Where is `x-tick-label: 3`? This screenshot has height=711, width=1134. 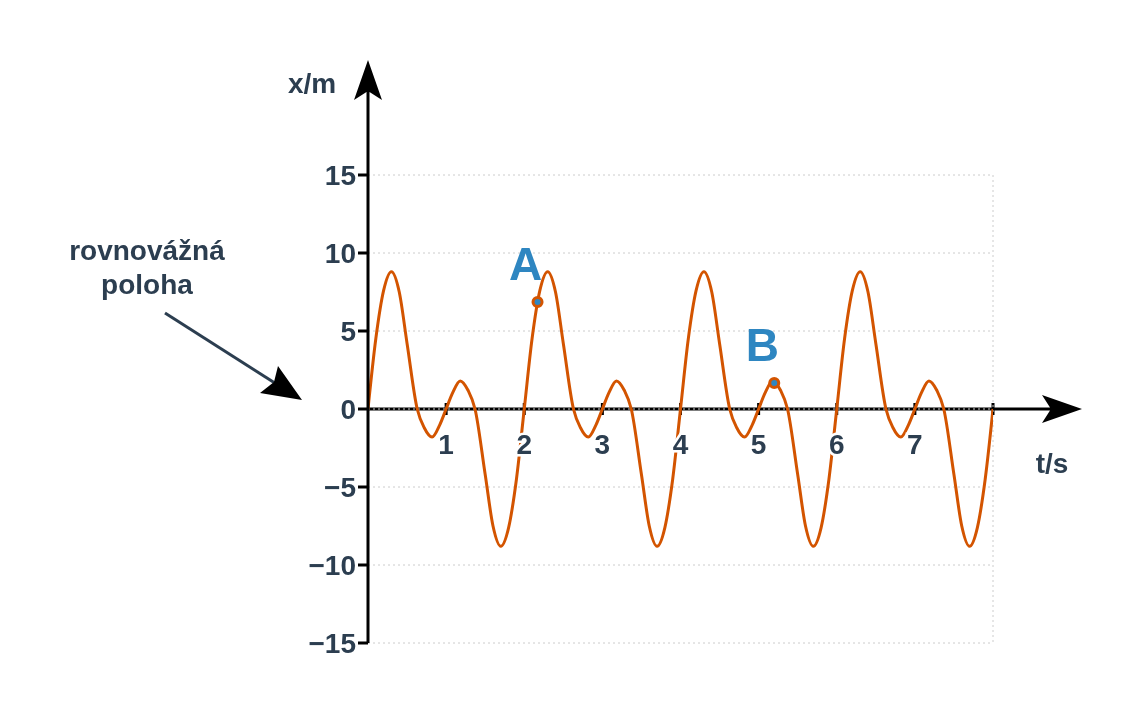 x-tick-label: 3 is located at coordinates (602, 444).